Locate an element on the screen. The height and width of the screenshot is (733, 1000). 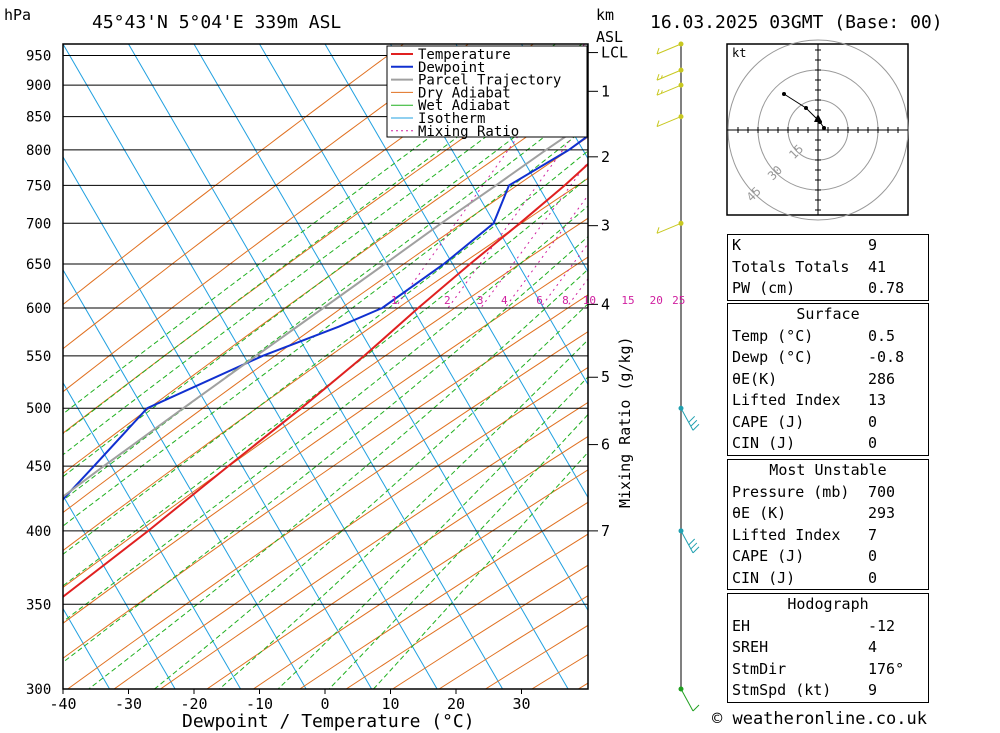
mixing-ratio-value-label: 10 is located at coordinates (589, 300).